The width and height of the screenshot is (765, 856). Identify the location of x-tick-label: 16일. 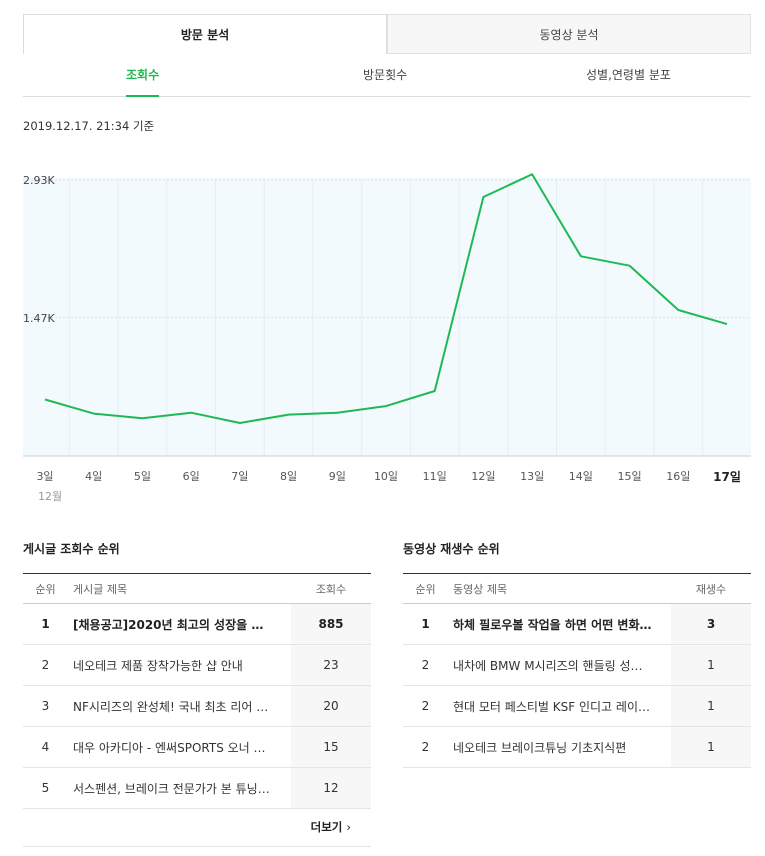
(678, 476).